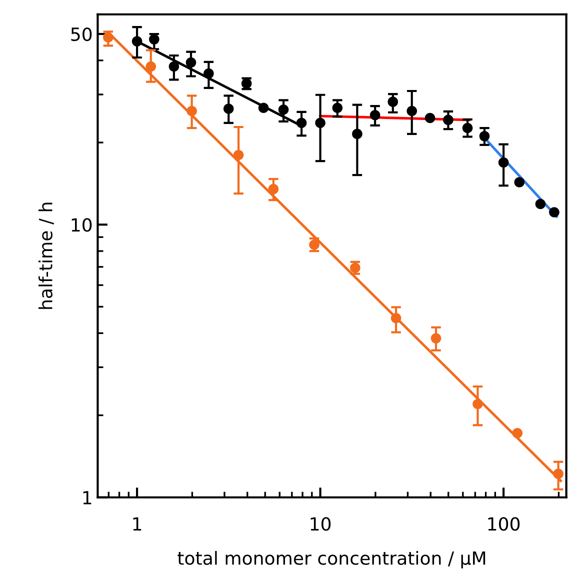 This screenshot has width=568, height=575. I want to click on x-axis-title: total monomer concentration / μM, so click(332, 559).